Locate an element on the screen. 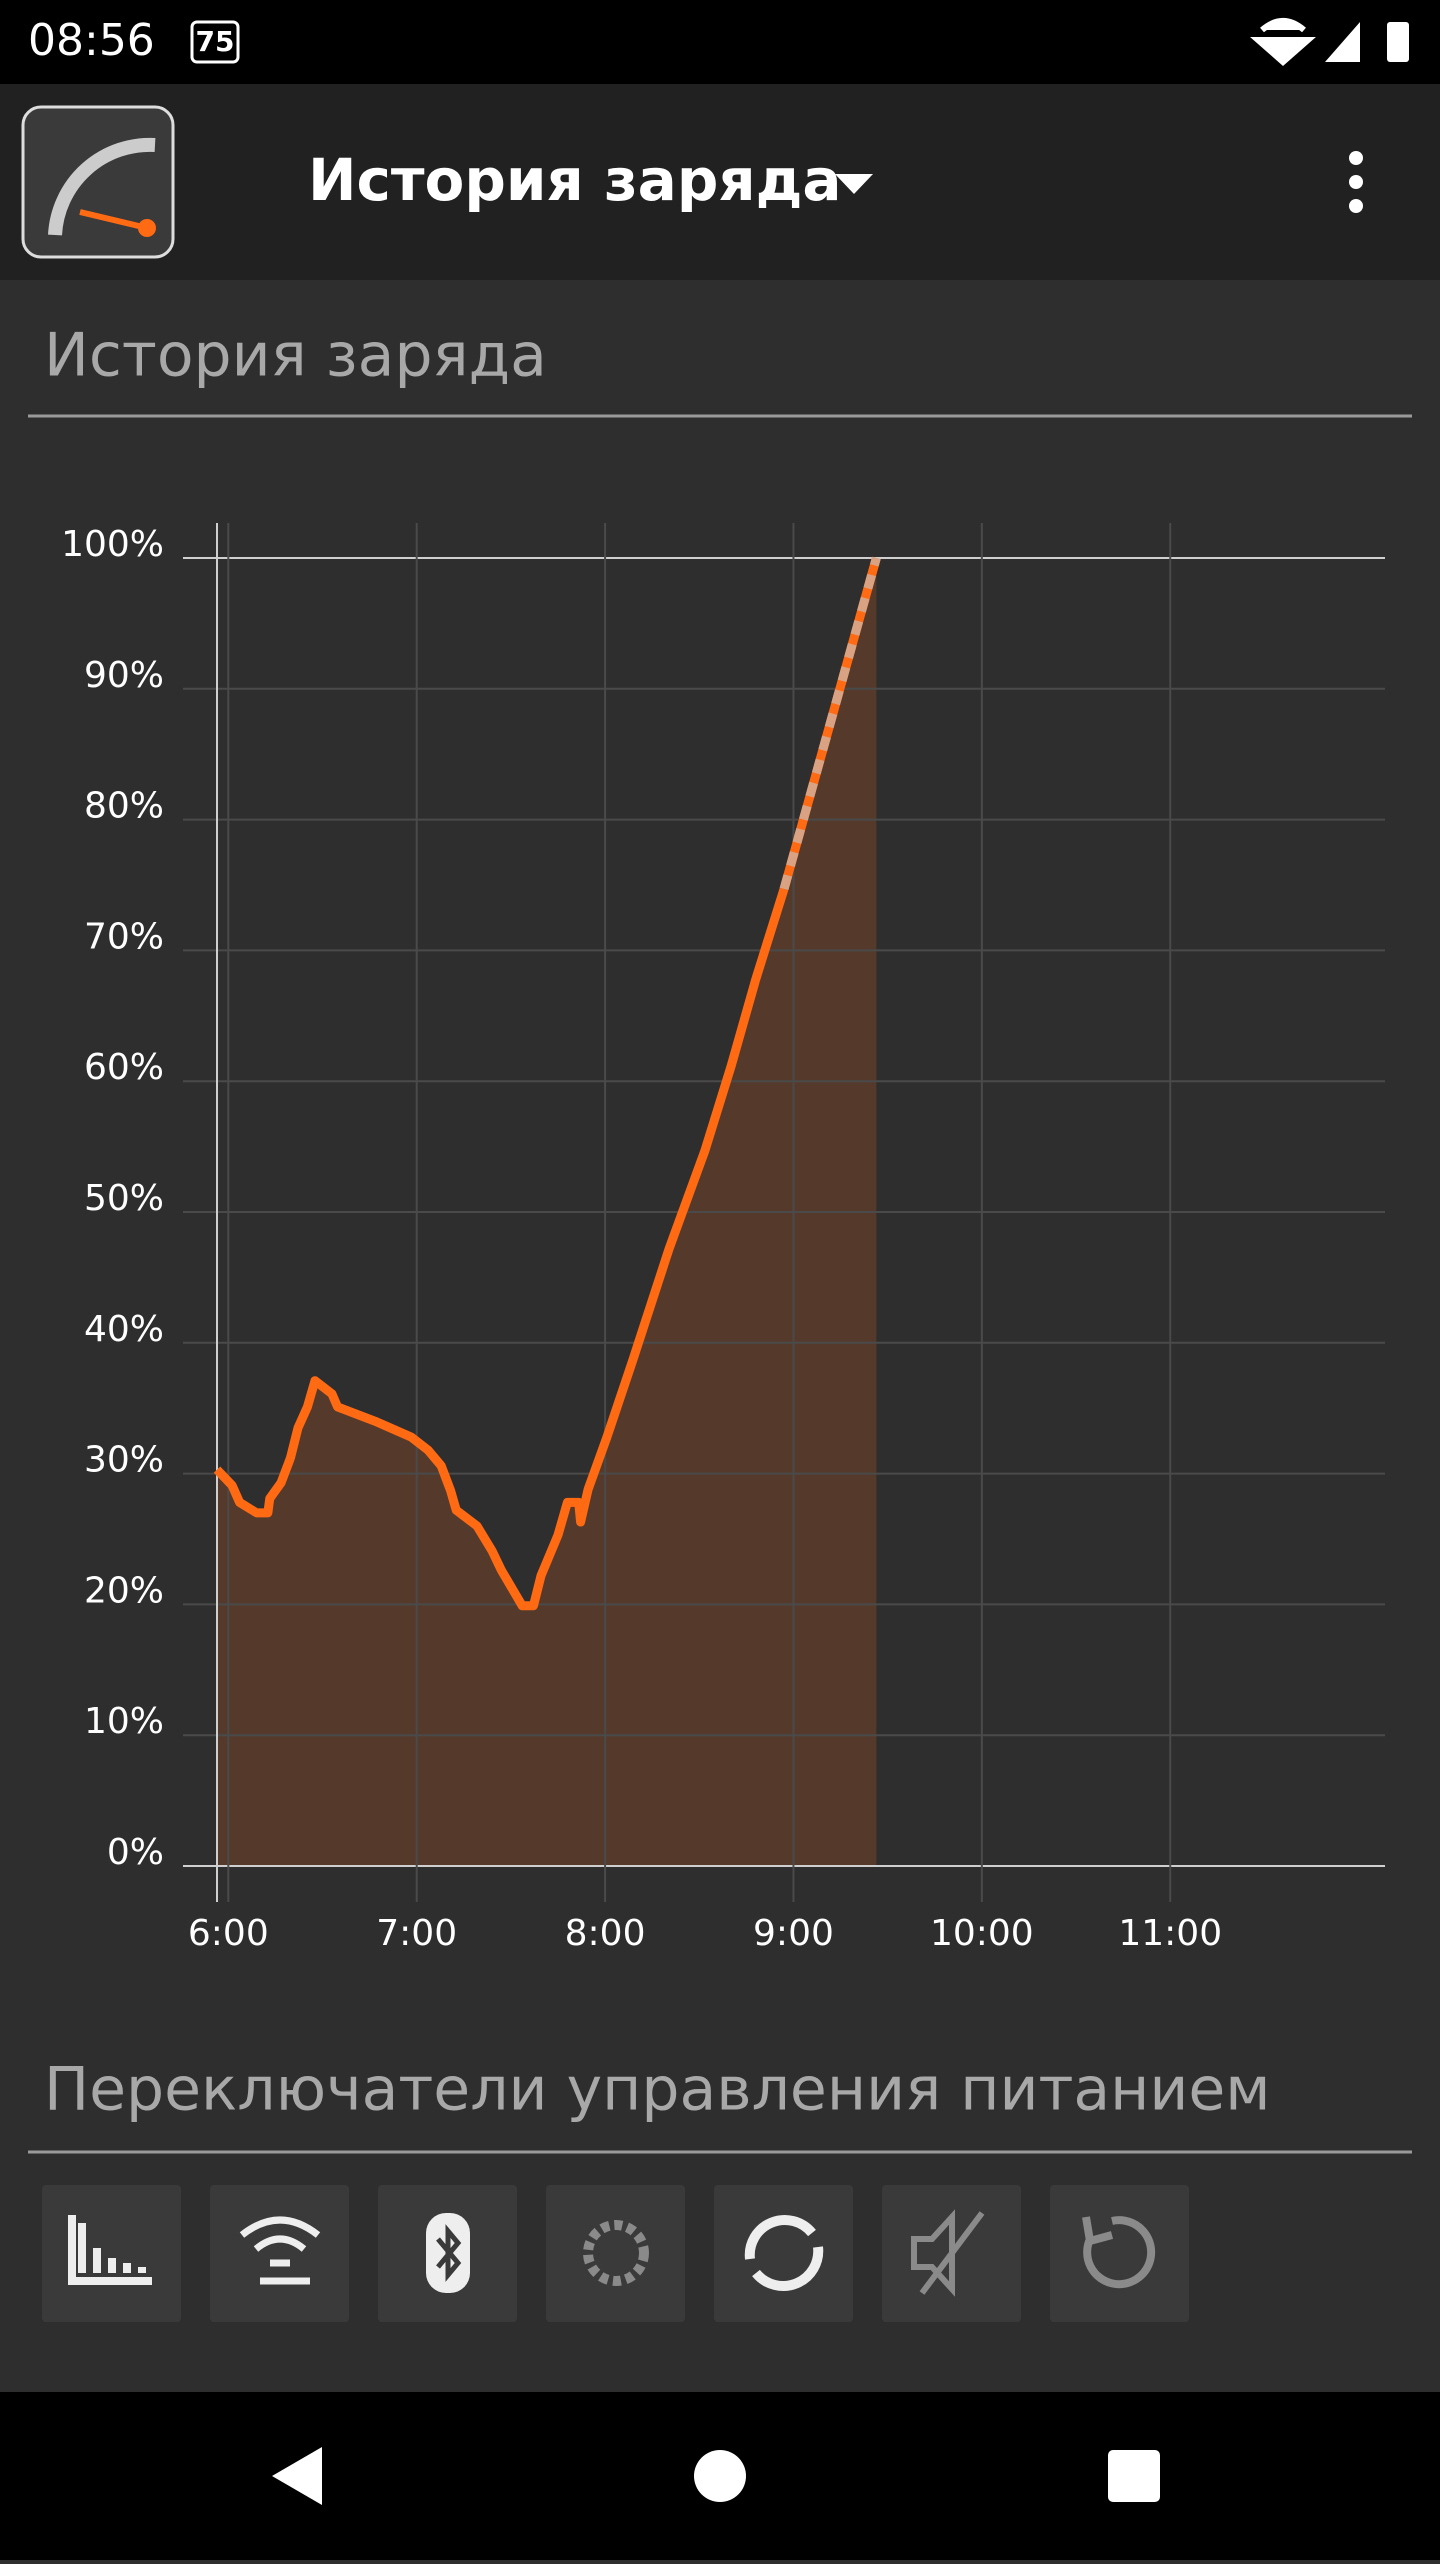 The image size is (1440, 2564). x-tick-label: 6:00 is located at coordinates (228, 1933).